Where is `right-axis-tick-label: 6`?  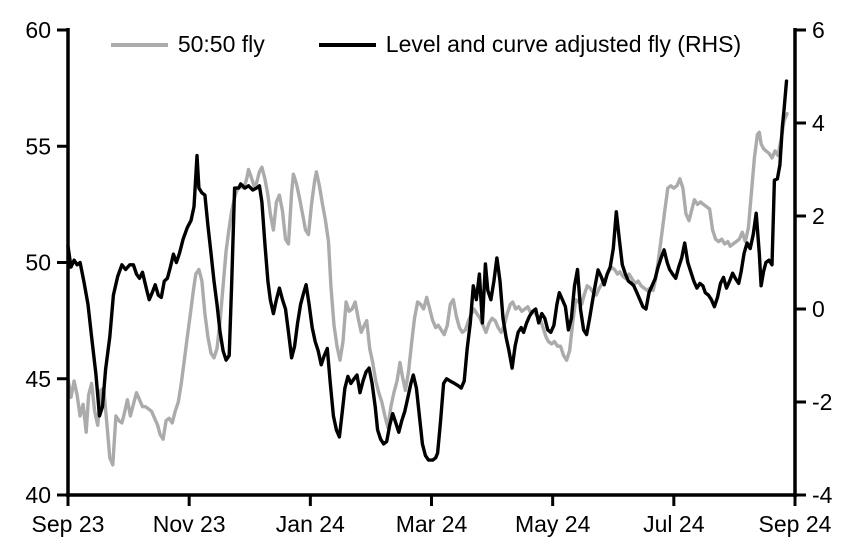 right-axis-tick-label: 6 is located at coordinates (818, 30).